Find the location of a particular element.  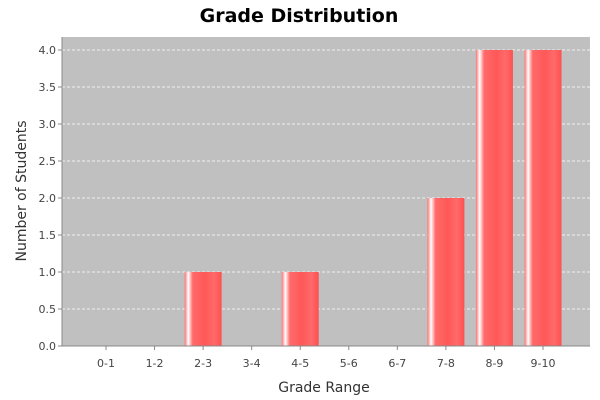

y-tick-label: 1.0 is located at coordinates (48, 272).